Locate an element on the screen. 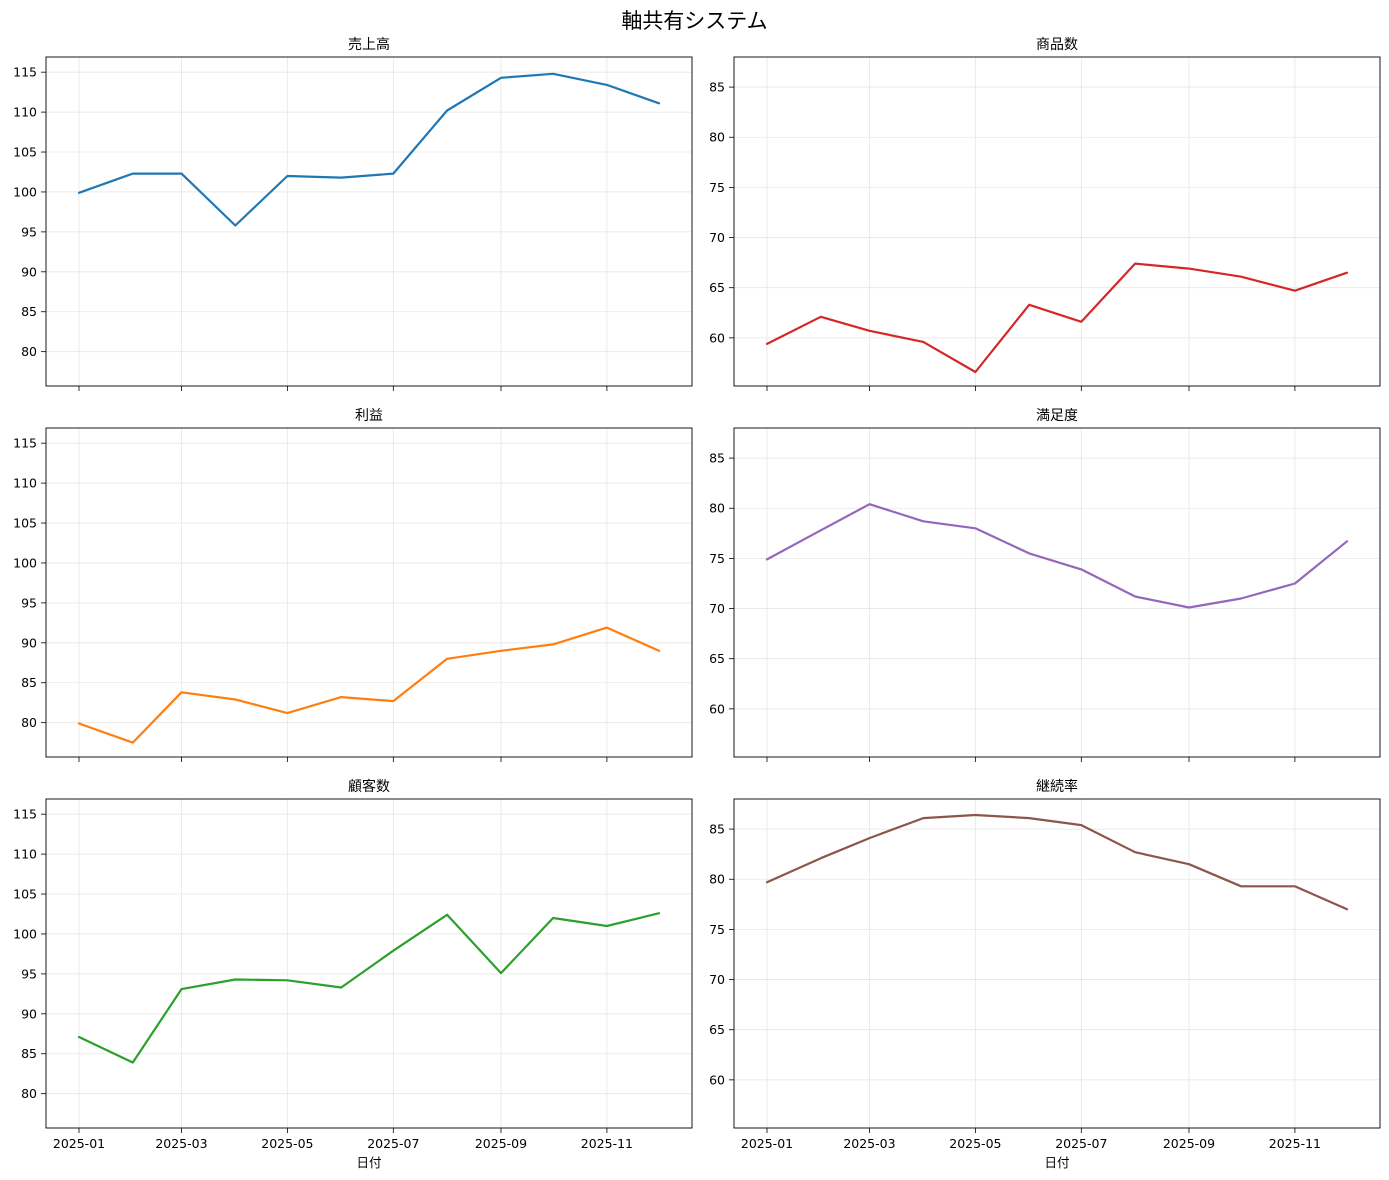 The height and width of the screenshot is (1180, 1389). subplot-title: 商品数 is located at coordinates (1057, 45).